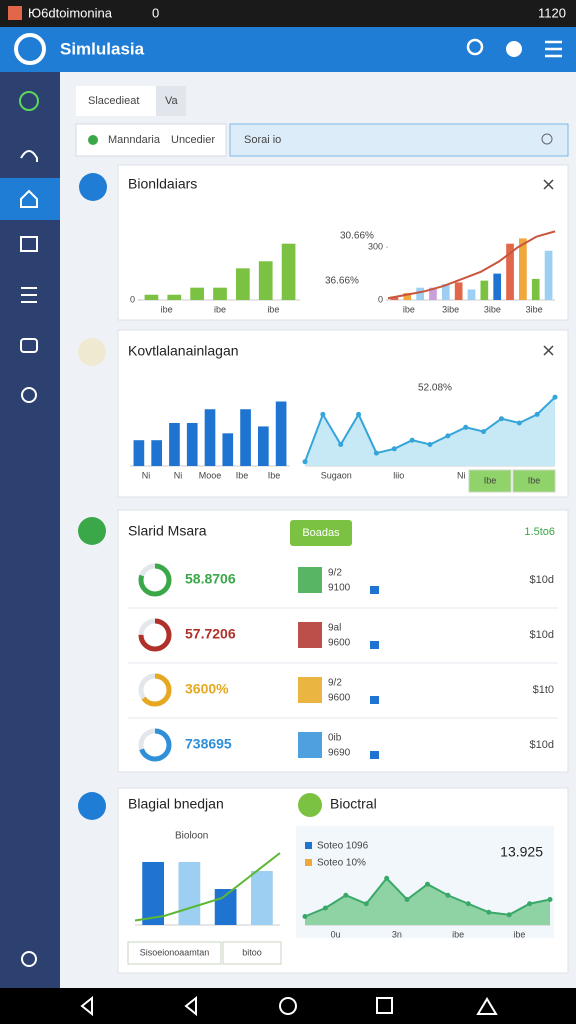  I want to click on annotation: 36.66%, so click(342, 281).